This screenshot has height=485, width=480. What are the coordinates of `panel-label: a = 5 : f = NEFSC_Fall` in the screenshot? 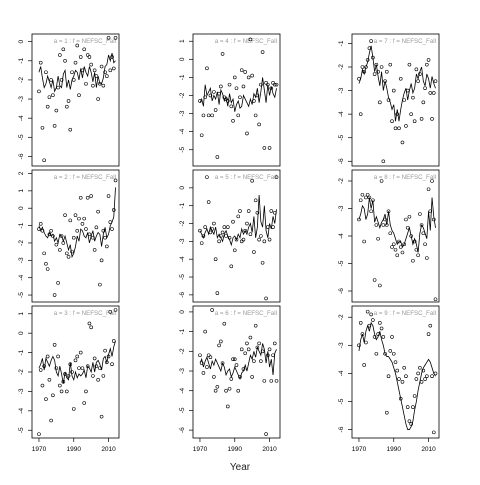 It's located at (246, 177).